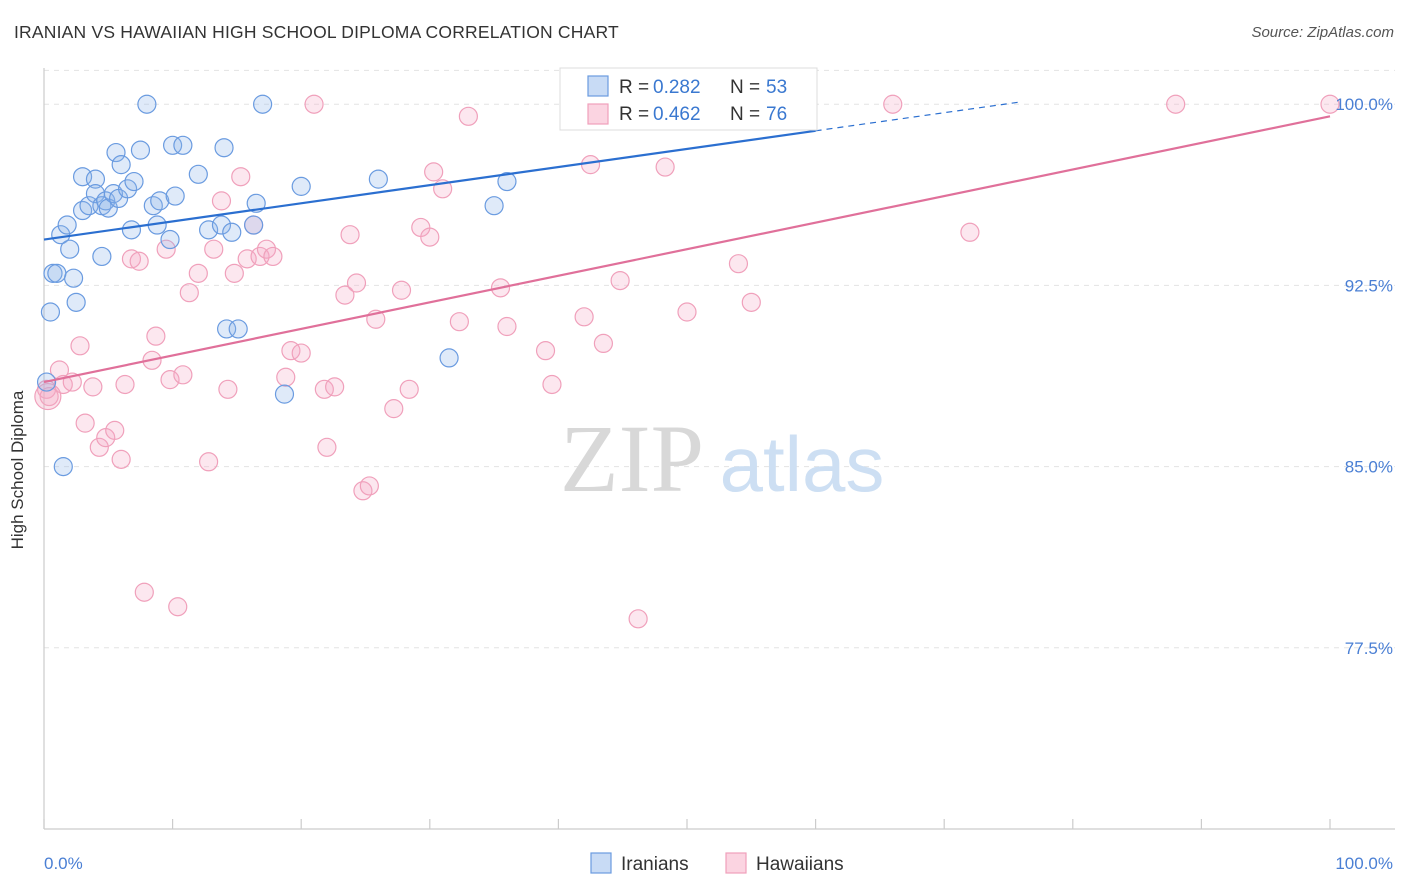 Image resolution: width=1406 pixels, height=892 pixels. What do you see at coordinates (429, 185) in the screenshot?
I see `iranians-trend-line` at bounding box center [429, 185].